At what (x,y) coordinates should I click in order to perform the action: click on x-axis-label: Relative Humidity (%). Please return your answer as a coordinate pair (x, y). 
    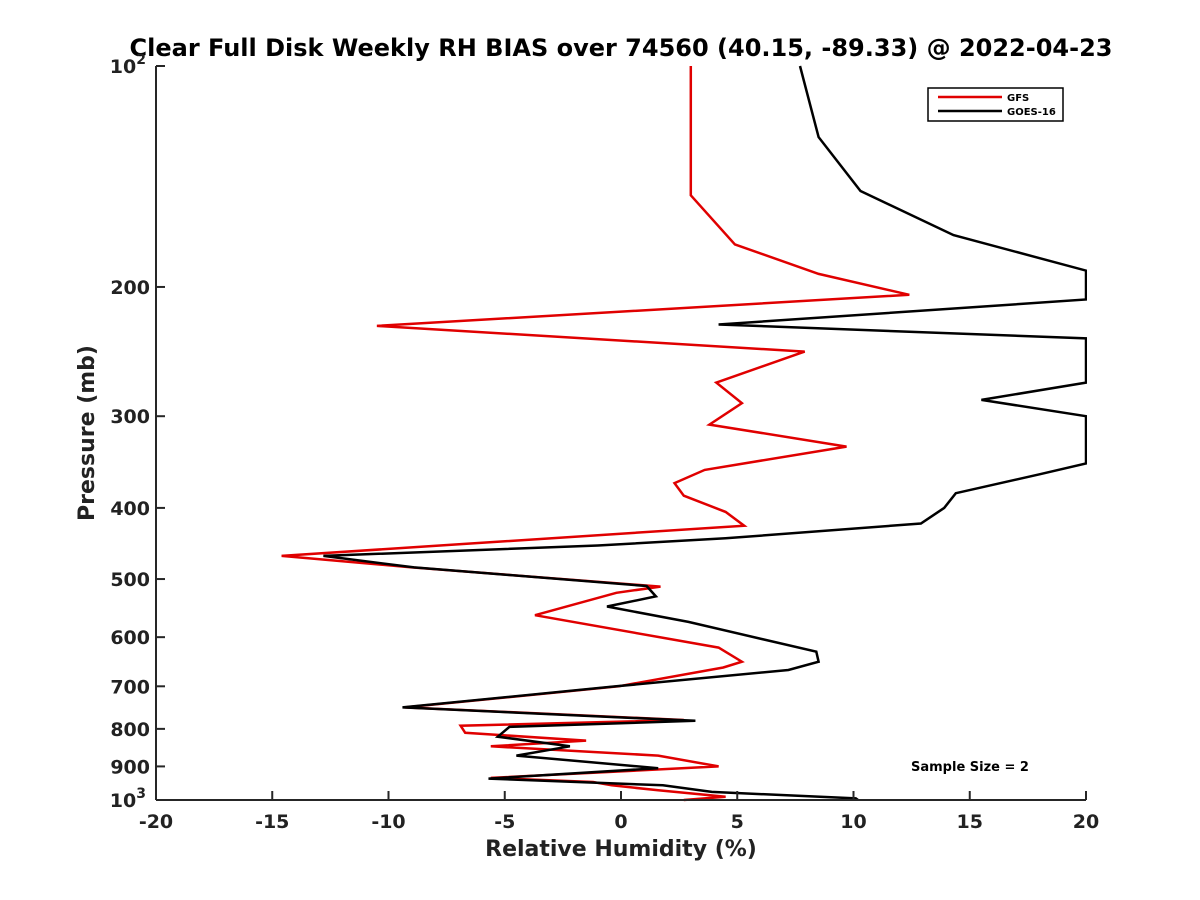
    Looking at the image, I should click on (621, 849).